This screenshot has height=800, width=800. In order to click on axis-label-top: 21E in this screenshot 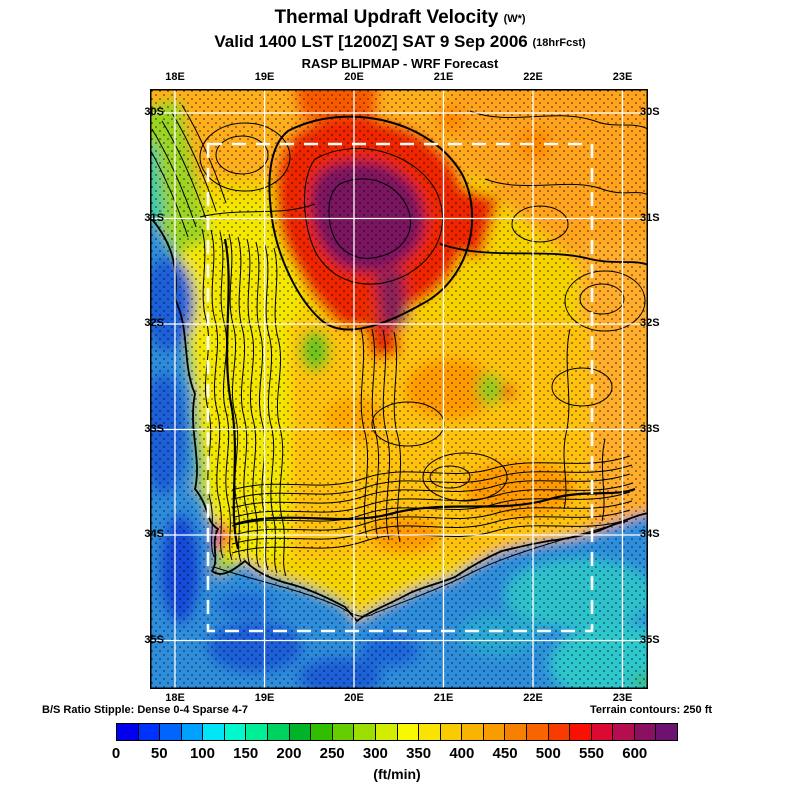, I will do `click(443, 77)`.